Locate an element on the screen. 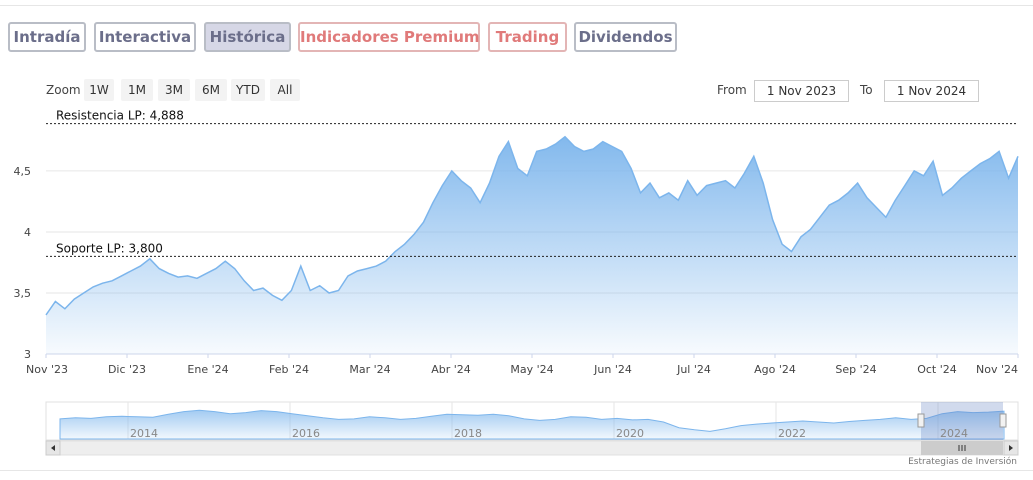 The height and width of the screenshot is (480, 1033). x-tick-label: Feb '24 is located at coordinates (289, 369).